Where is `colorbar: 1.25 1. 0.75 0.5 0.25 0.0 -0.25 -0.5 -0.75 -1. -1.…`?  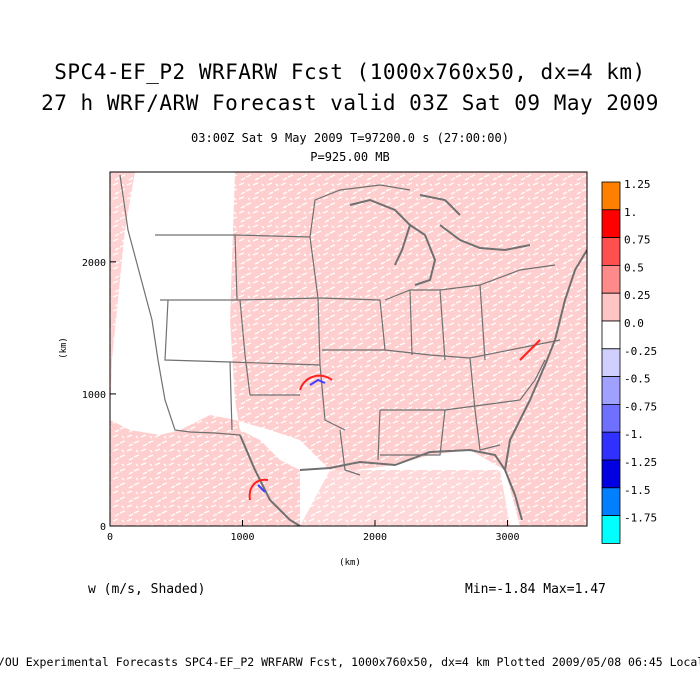
colorbar: 1.25 1. 0.75 0.5 0.25 0.0 -0.25 -0.5 -0.75 -1. -1.… is located at coordinates (629, 361).